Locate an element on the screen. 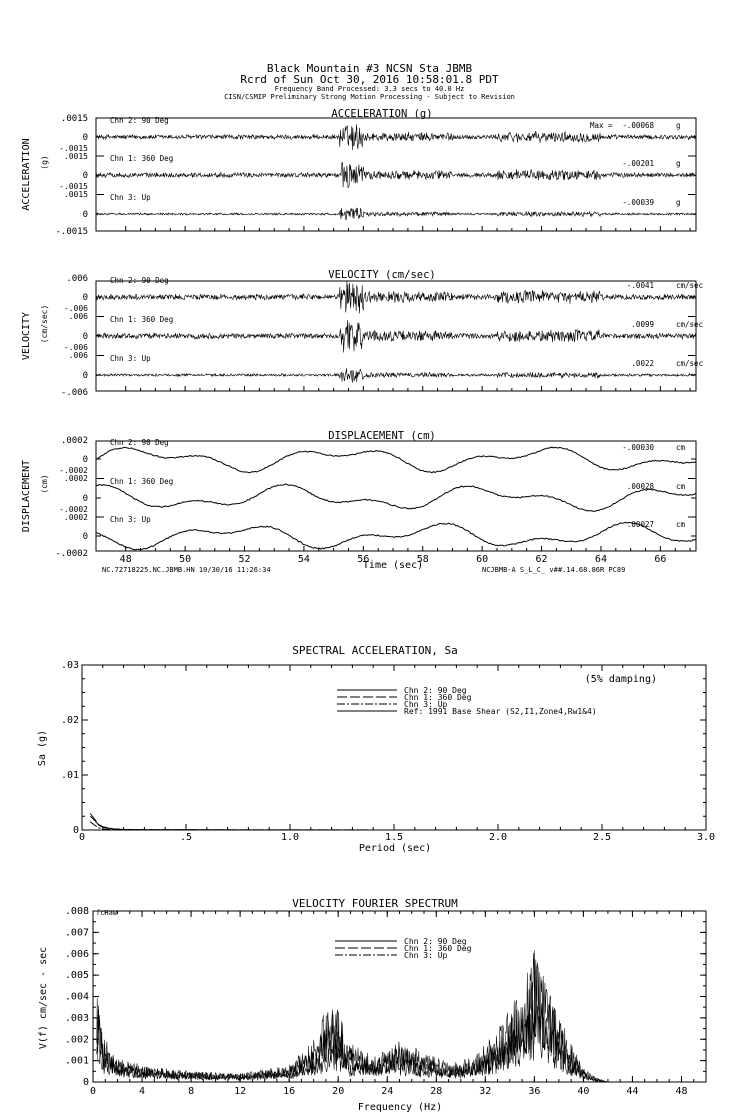 Image resolution: width=739 pixels, height=1115 pixels. time-tick-label: 58 is located at coordinates (423, 559).